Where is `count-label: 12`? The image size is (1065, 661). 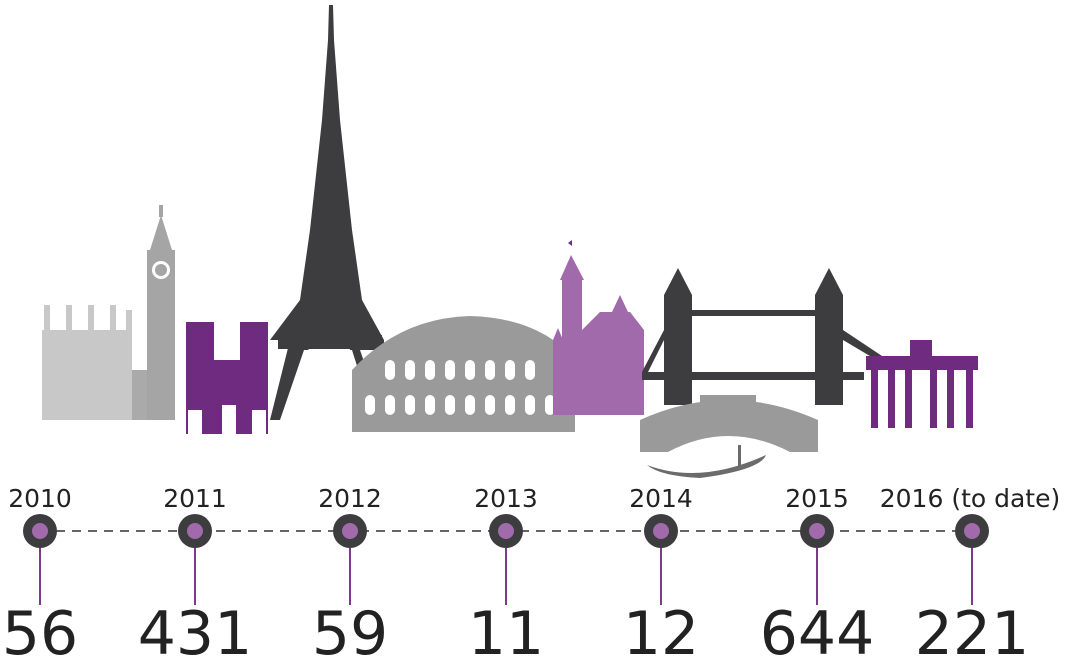
count-label: 12 is located at coordinates (661, 630).